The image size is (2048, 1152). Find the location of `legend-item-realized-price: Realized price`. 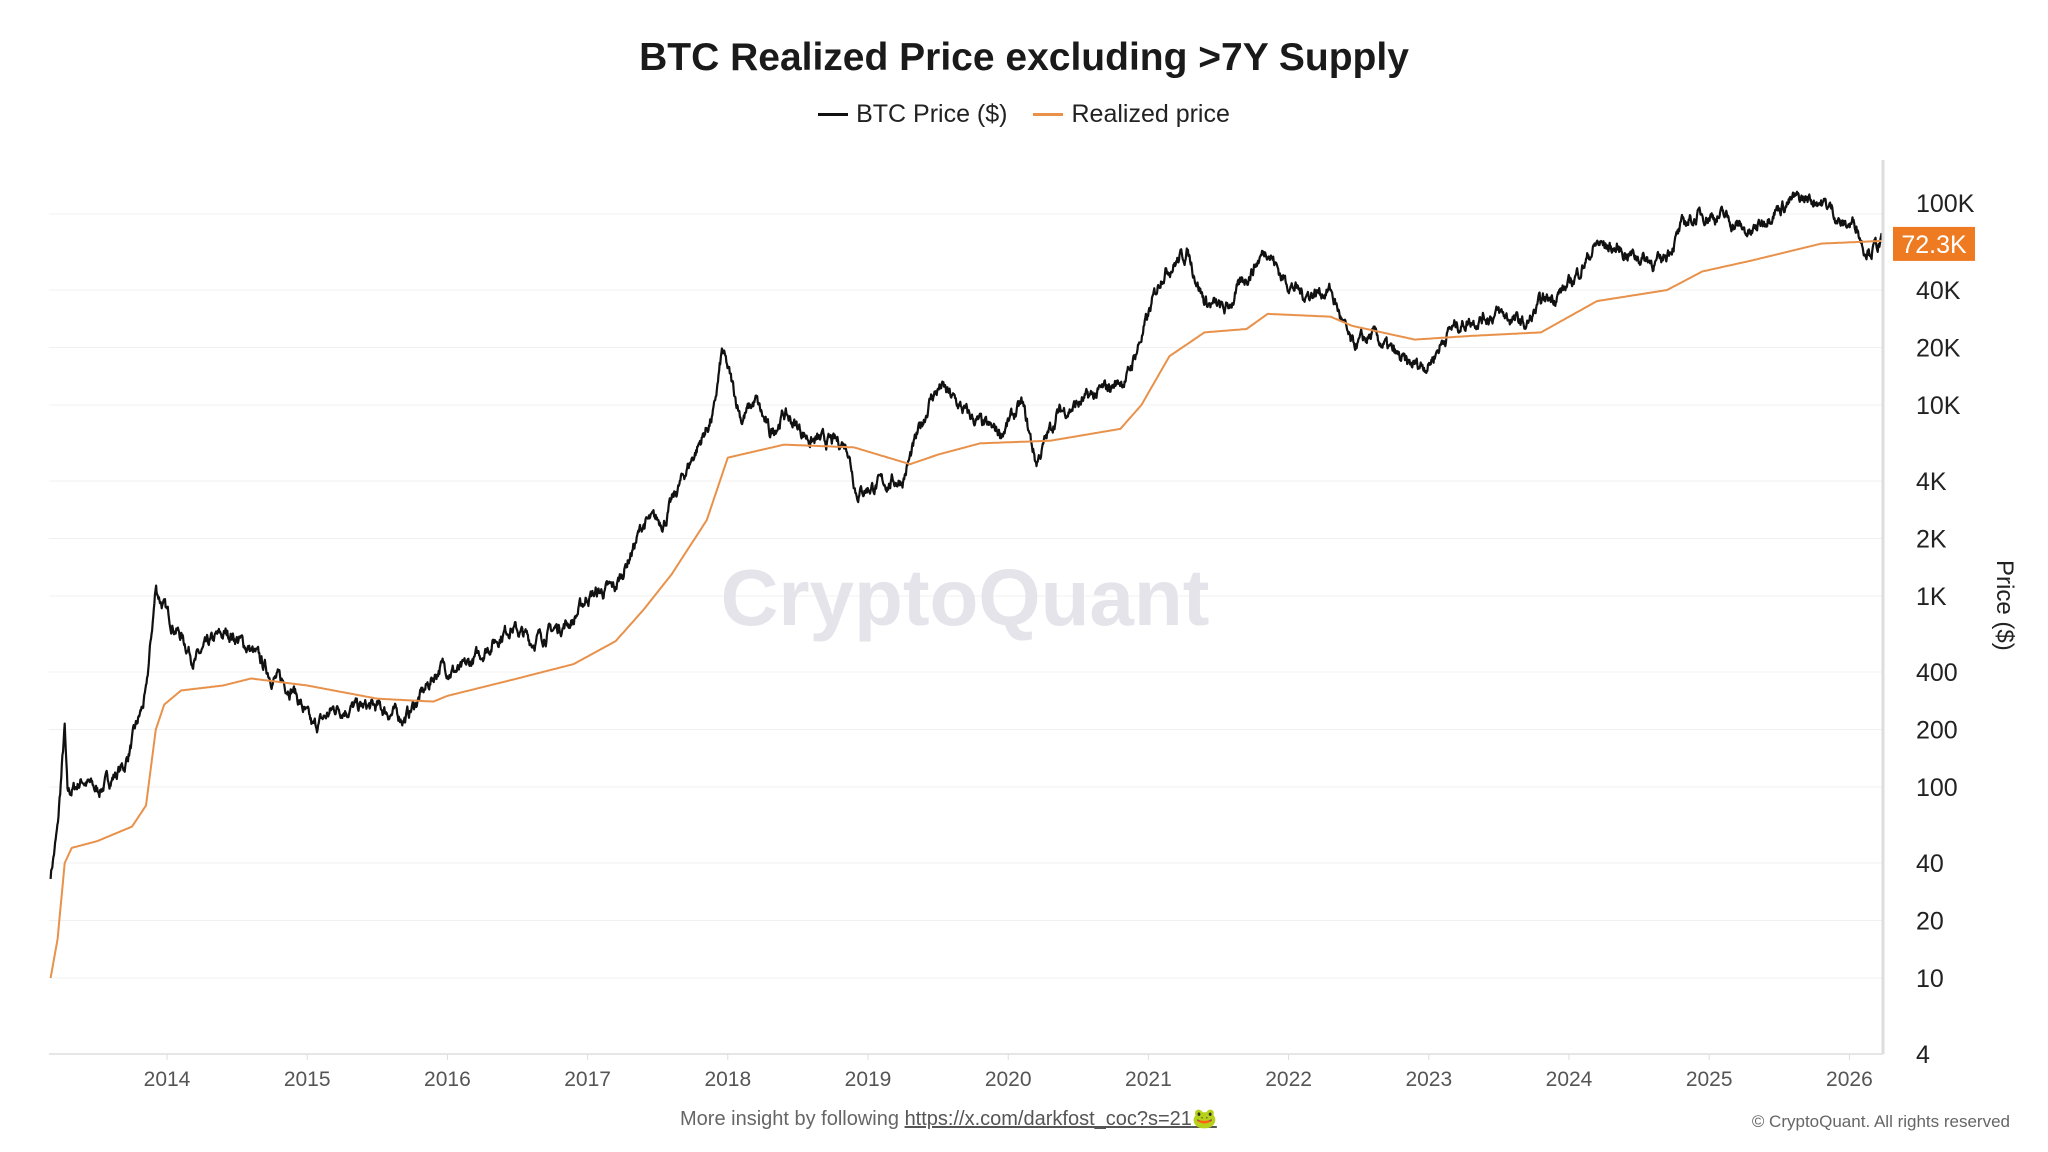

legend-item-realized-price: Realized price is located at coordinates (1131, 114).